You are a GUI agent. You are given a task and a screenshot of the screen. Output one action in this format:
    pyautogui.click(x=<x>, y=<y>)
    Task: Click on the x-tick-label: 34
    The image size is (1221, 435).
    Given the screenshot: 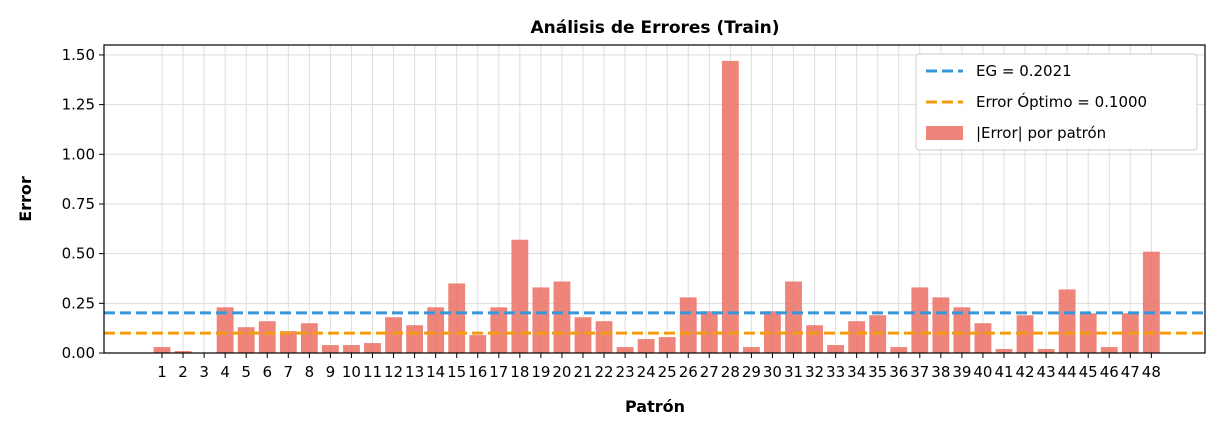 What is the action you would take?
    pyautogui.click(x=856, y=372)
    